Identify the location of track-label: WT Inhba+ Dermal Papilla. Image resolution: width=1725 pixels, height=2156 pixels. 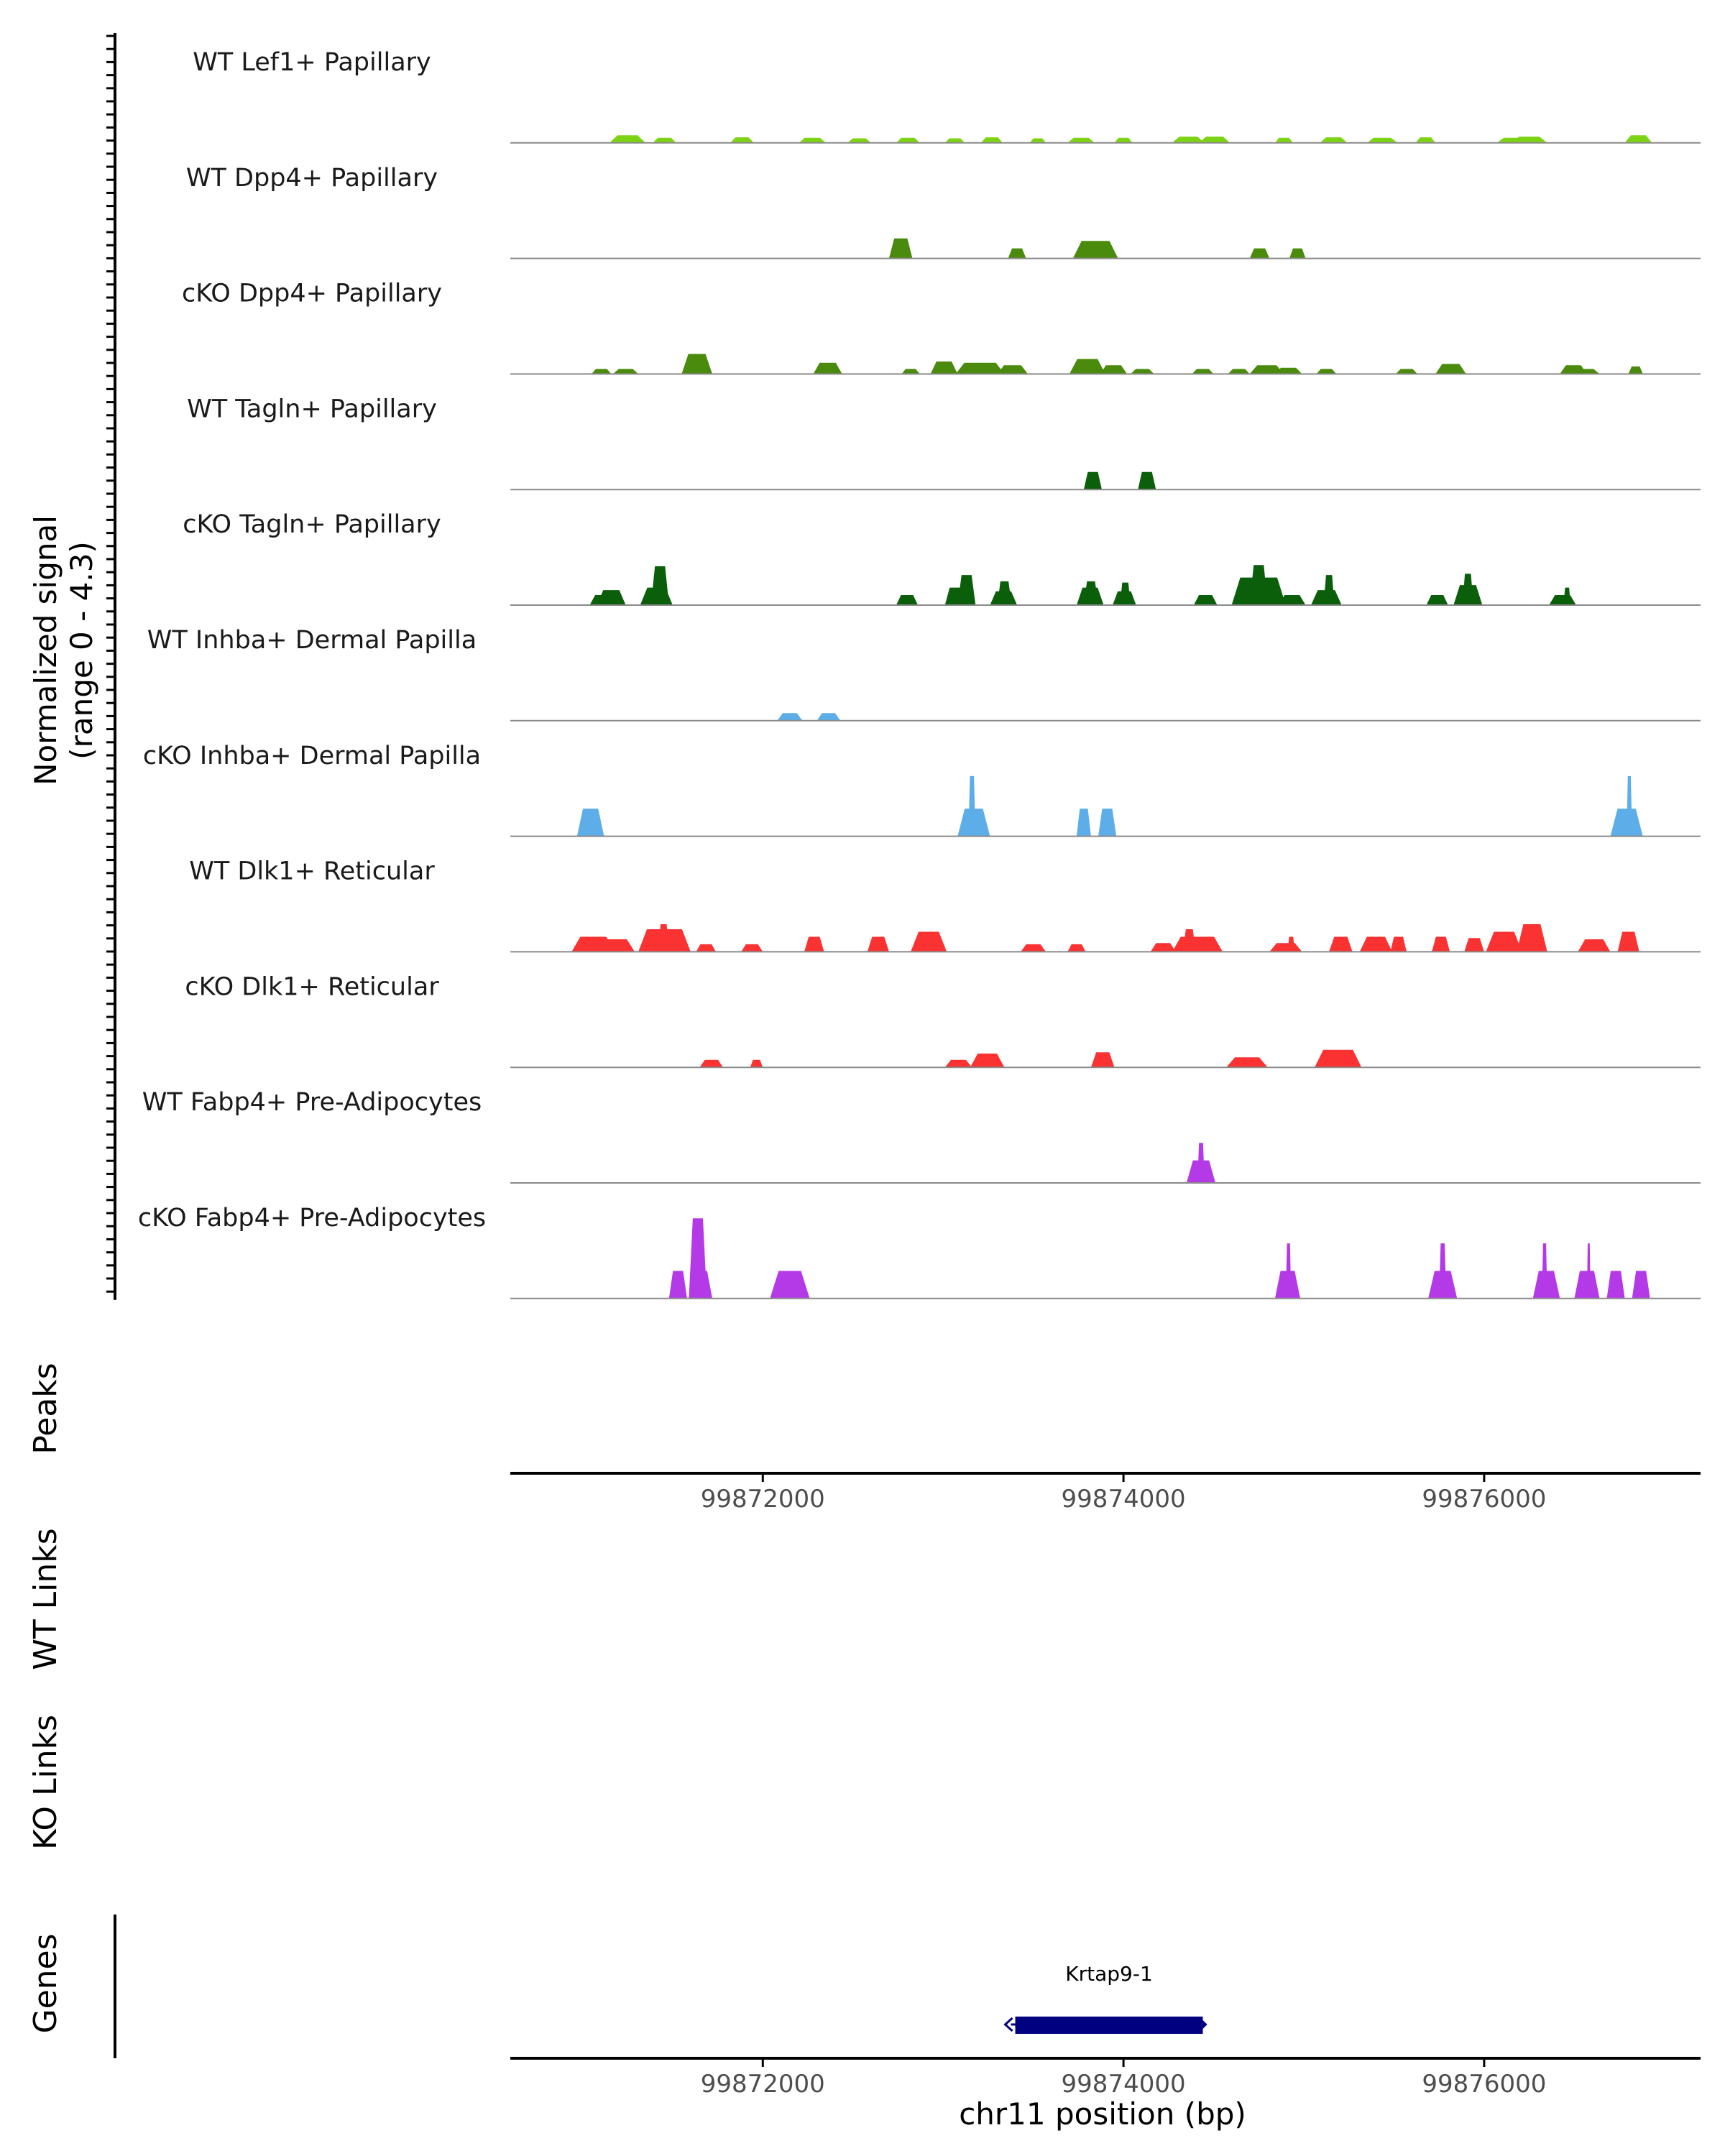
(312, 640).